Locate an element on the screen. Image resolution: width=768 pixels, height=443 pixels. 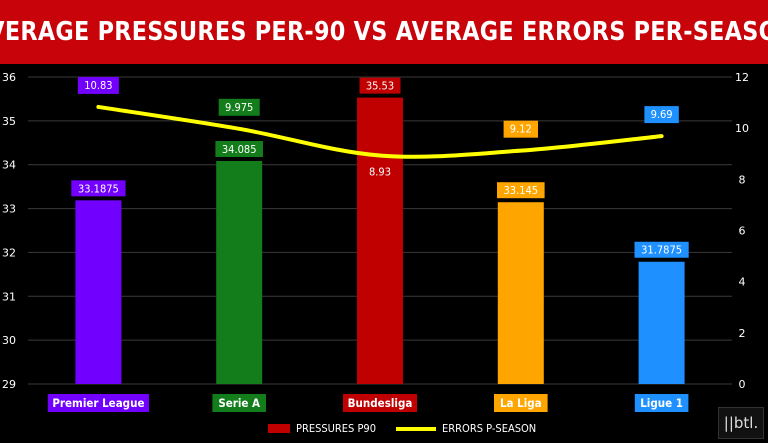
bar-value-label: 34.085 is located at coordinates (239, 149).